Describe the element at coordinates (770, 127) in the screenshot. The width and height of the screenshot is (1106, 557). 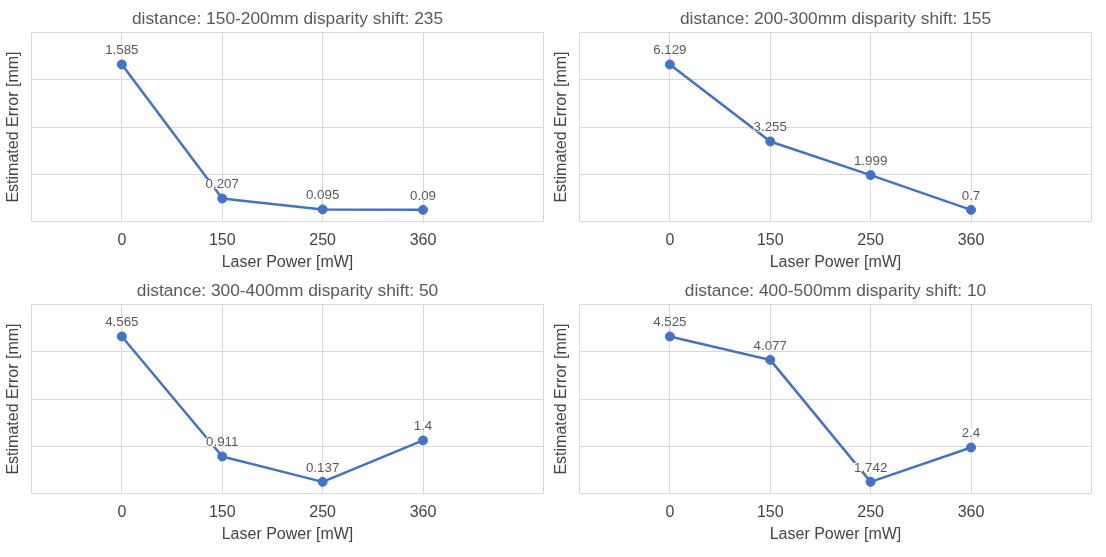
I see `data-label: 3.255` at that location.